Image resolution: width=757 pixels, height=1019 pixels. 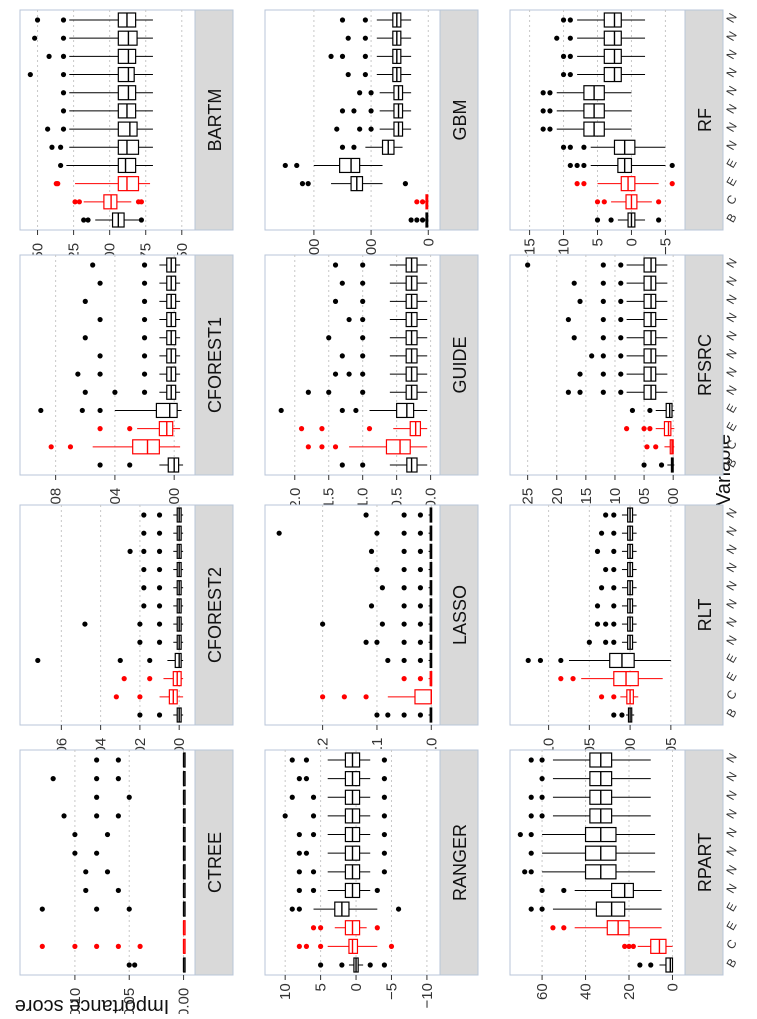 What do you see at coordinates (428, 242) in the screenshot?
I see `y-tick-label: 0` at bounding box center [428, 242].